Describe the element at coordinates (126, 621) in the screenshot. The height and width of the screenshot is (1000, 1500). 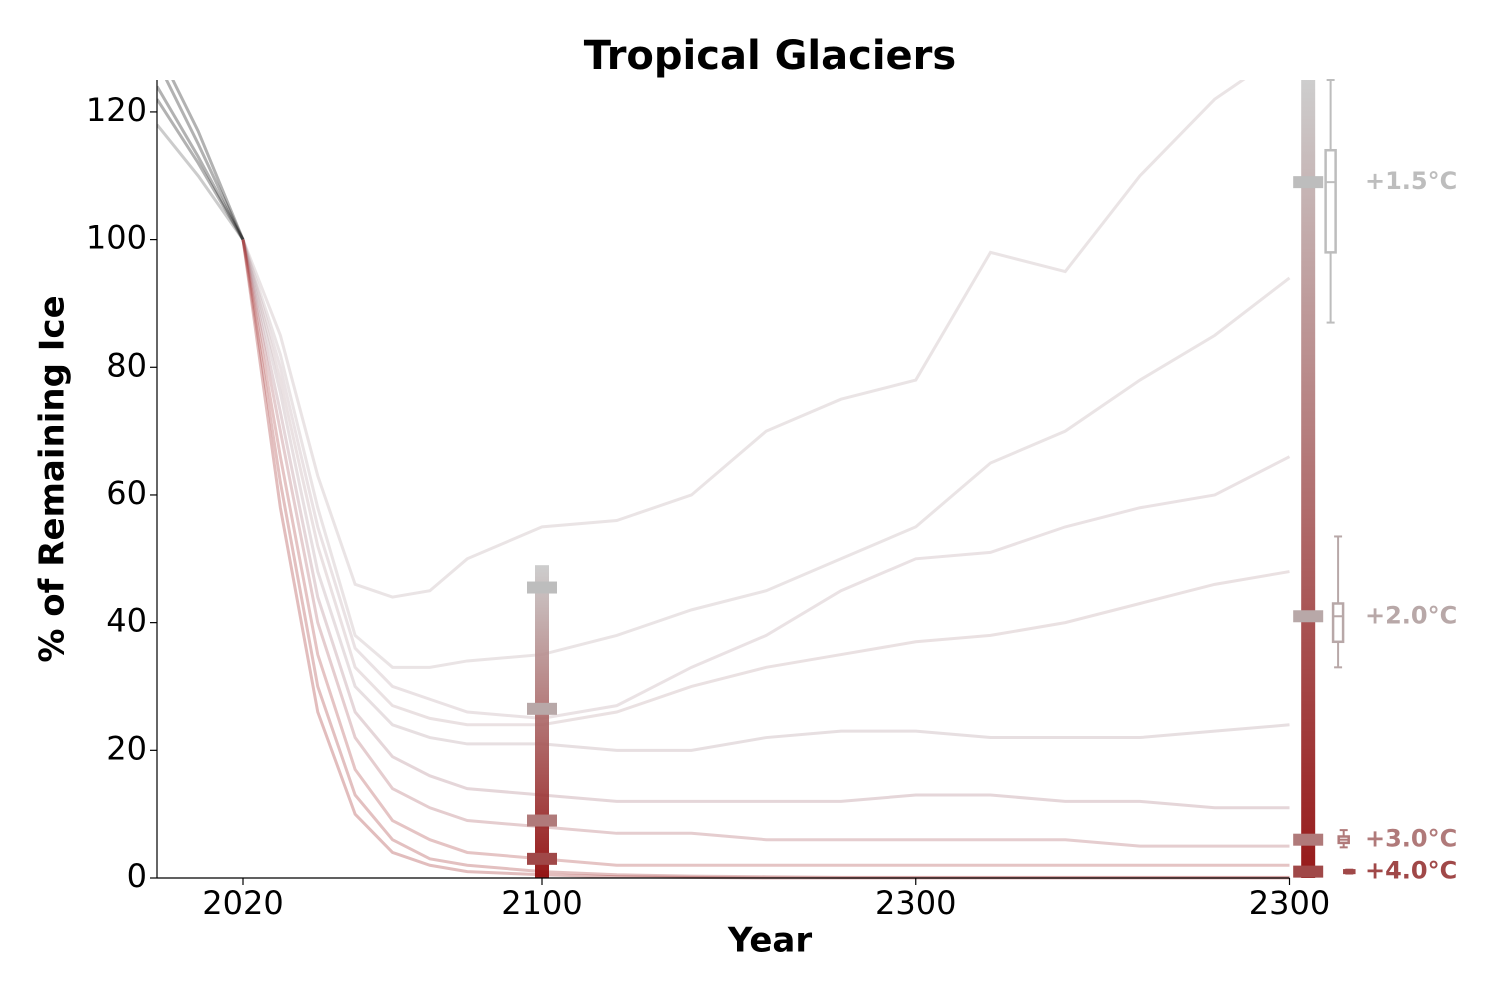
I see `y-tick-label: 40` at that location.